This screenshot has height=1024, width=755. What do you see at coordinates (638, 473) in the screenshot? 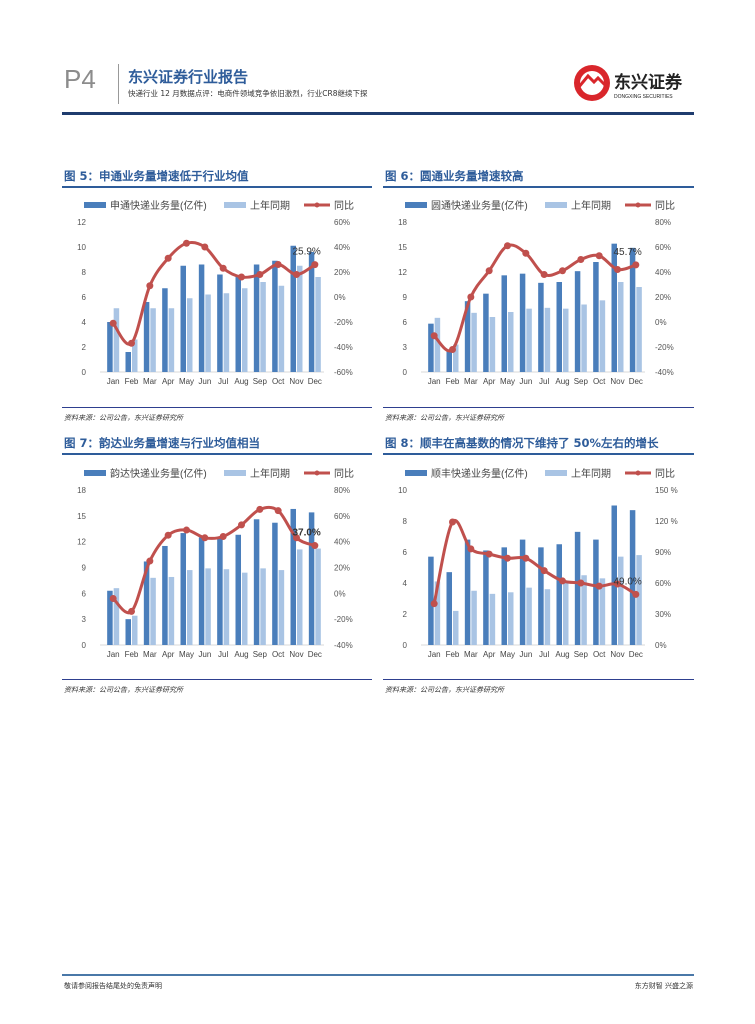
I see `legend-marker` at bounding box center [638, 473].